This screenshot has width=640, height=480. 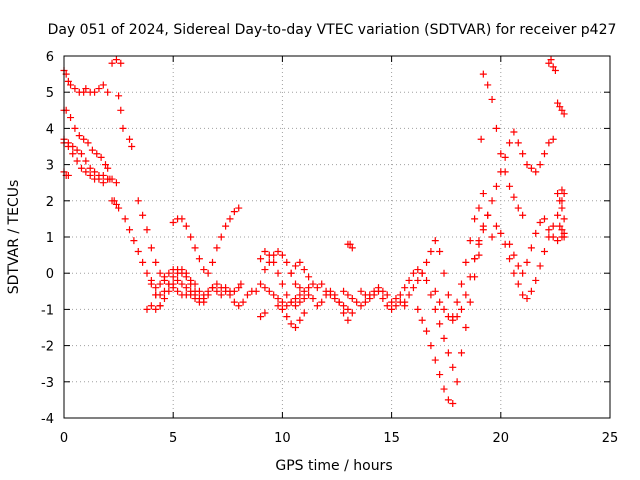 I want to click on y-tick-label: 1, so click(x=50, y=238).